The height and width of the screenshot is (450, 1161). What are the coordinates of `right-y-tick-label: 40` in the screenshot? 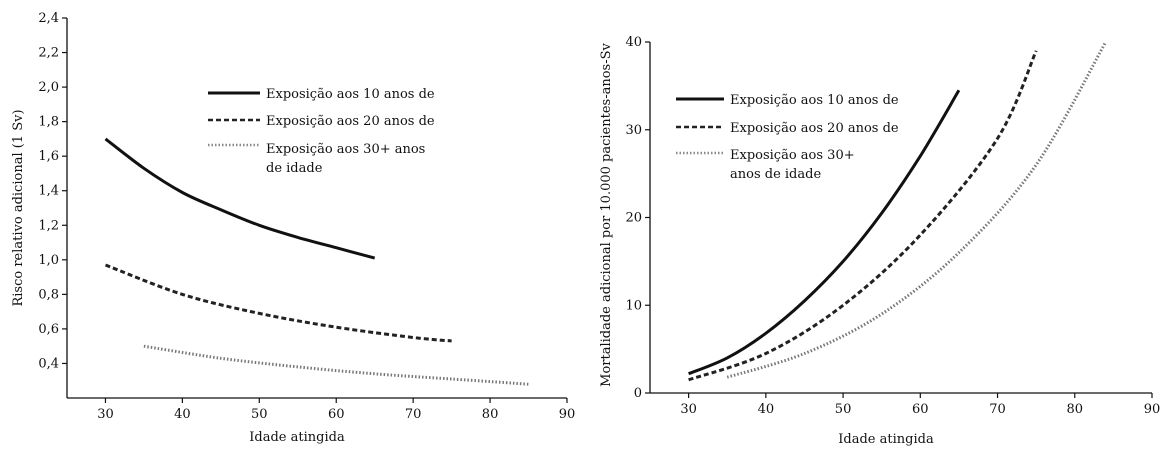 It's located at (633, 42).